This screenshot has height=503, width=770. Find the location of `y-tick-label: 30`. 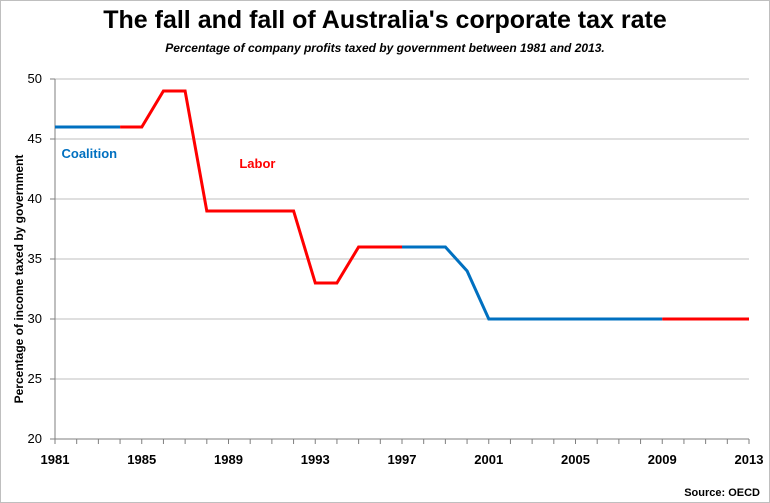

y-tick-label: 30 is located at coordinates (35, 318).